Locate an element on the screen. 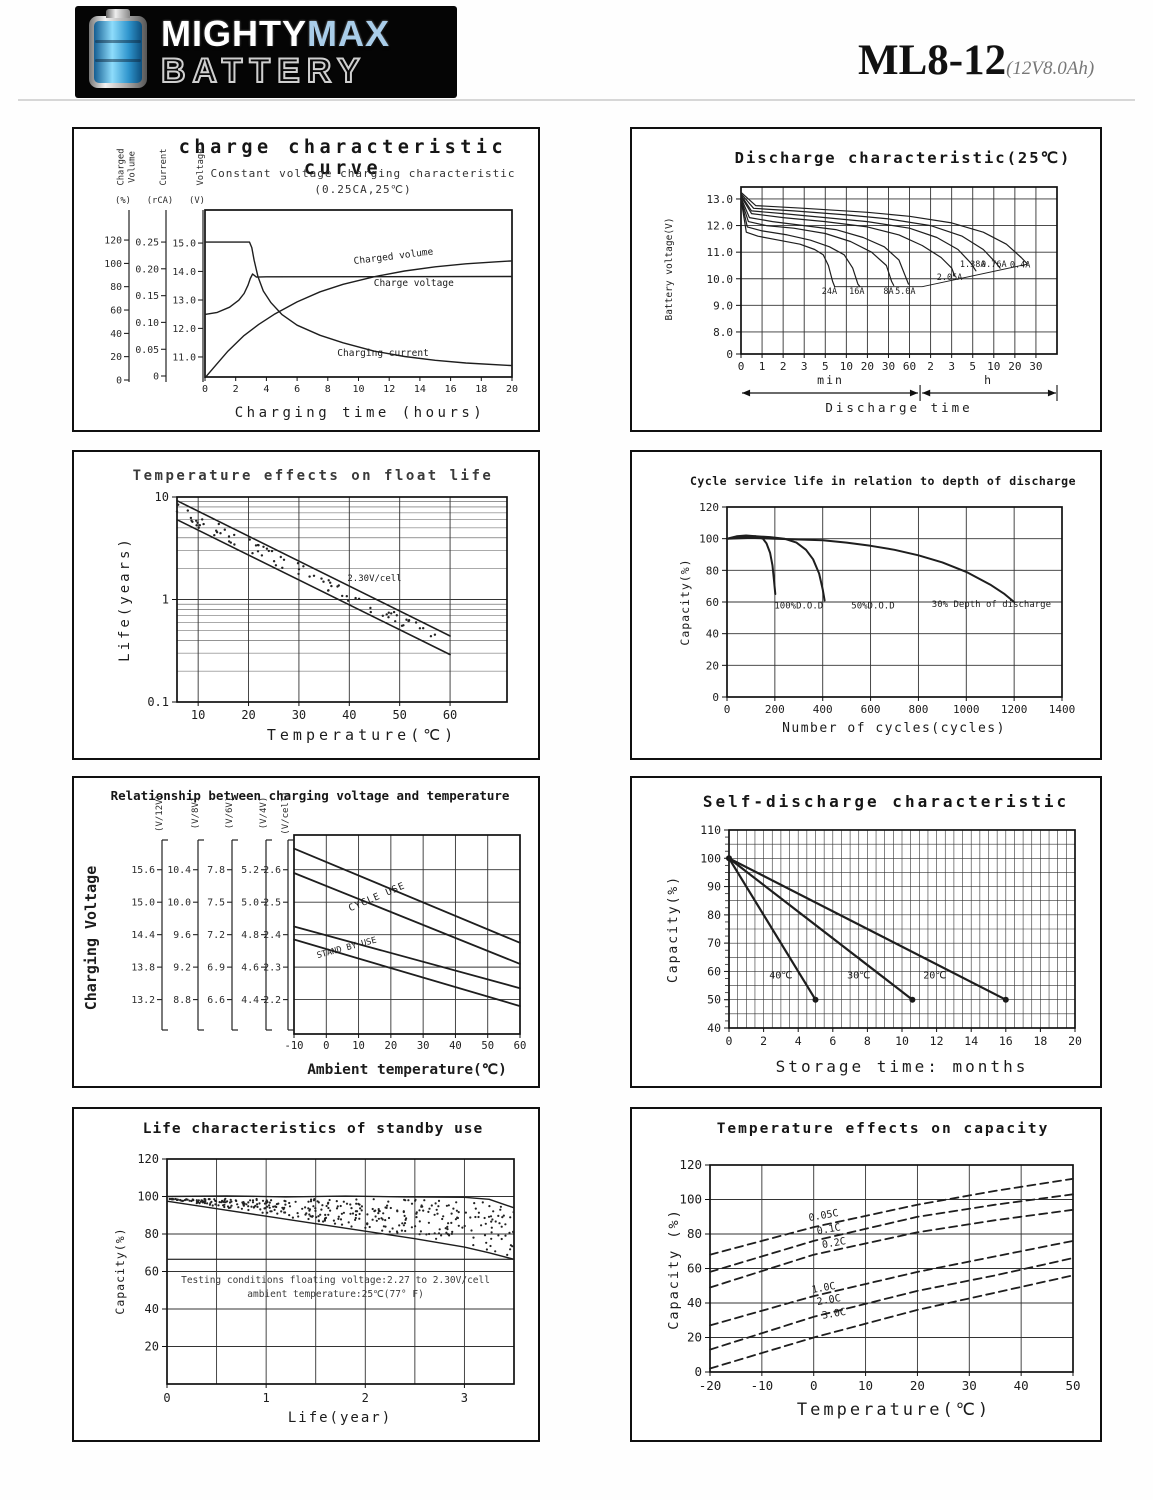 This screenshot has height=1500, width=1153. mighty-max-logo: MIGHTYMAX BATTERY is located at coordinates (266, 52).